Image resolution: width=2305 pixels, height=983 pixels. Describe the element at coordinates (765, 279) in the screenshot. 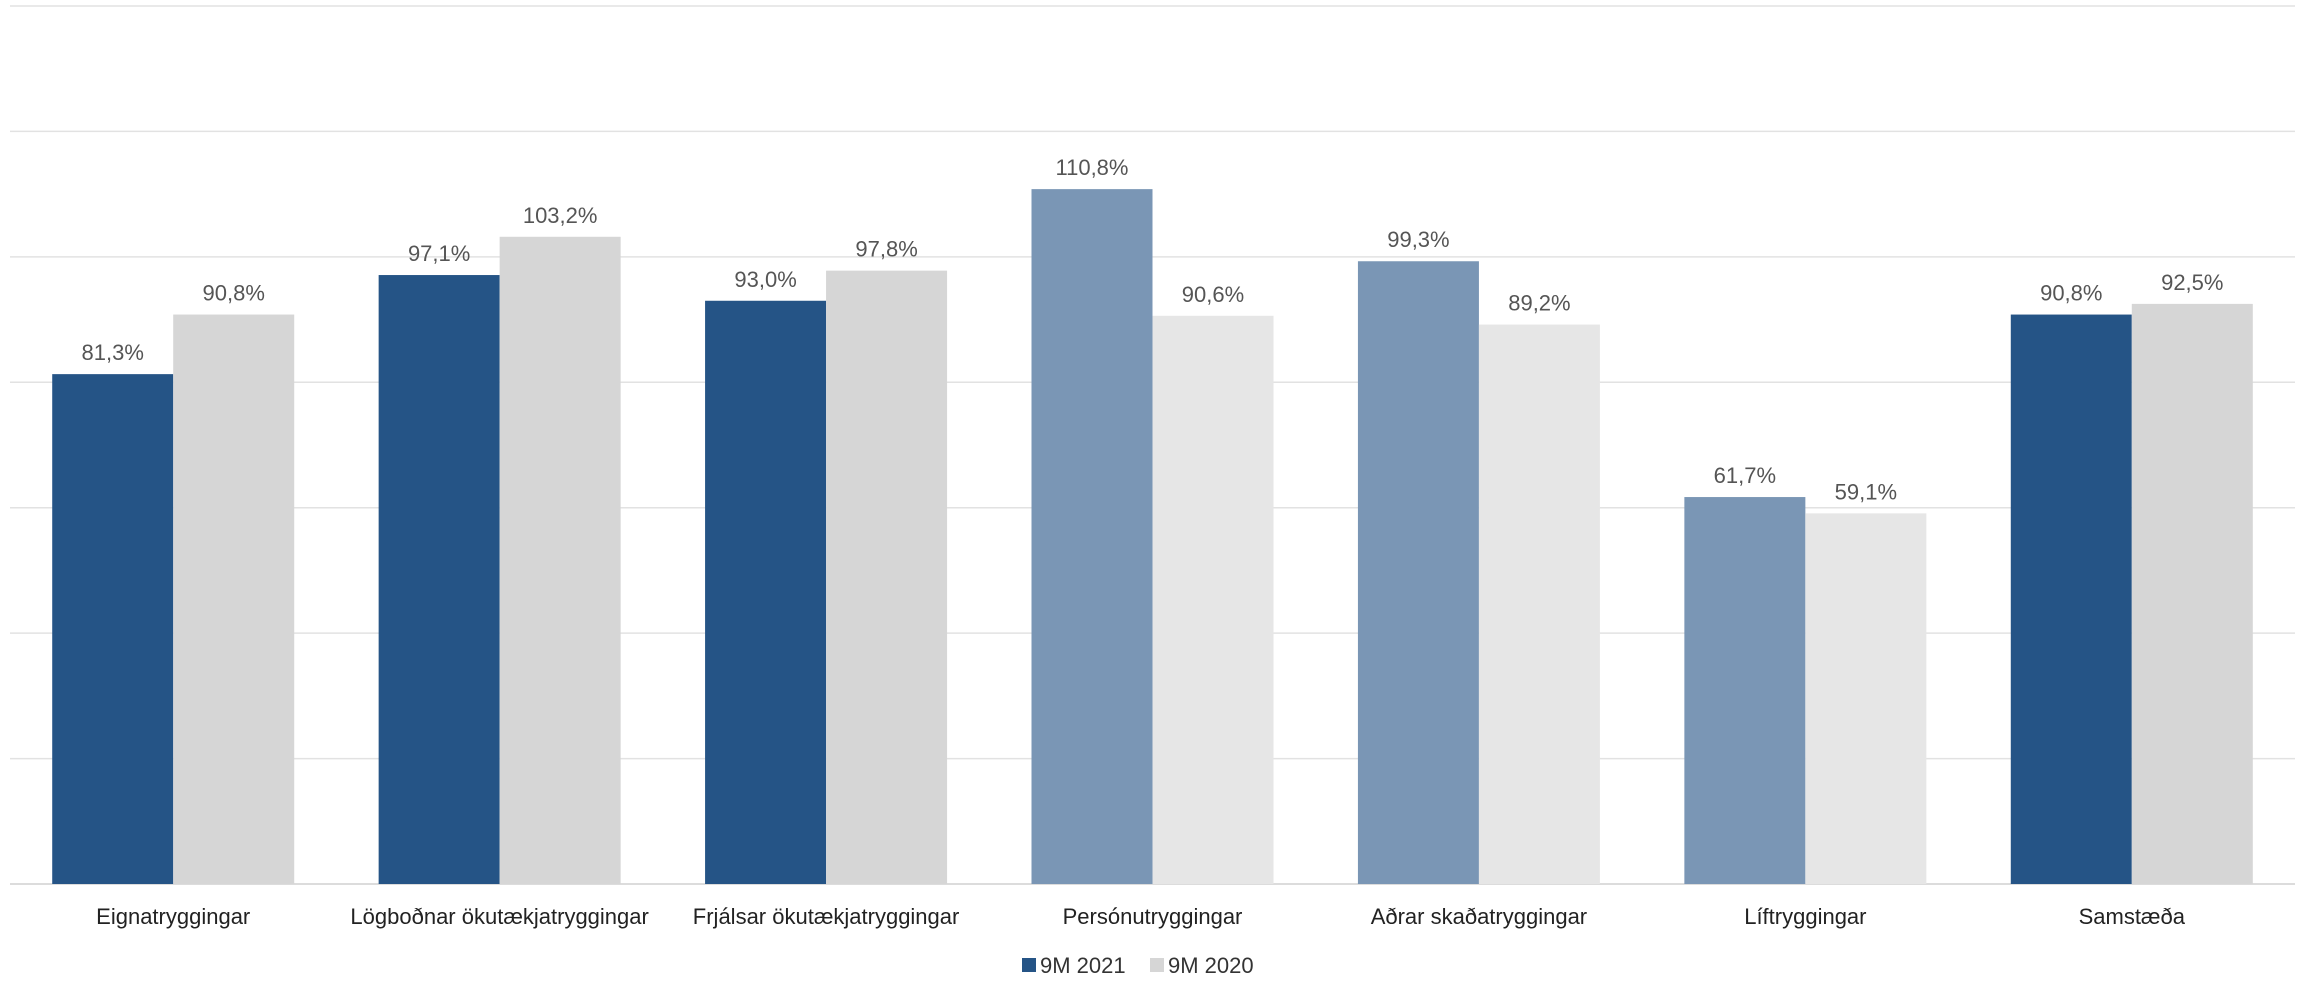

I see `data-label-2021-3: 93,0%` at that location.